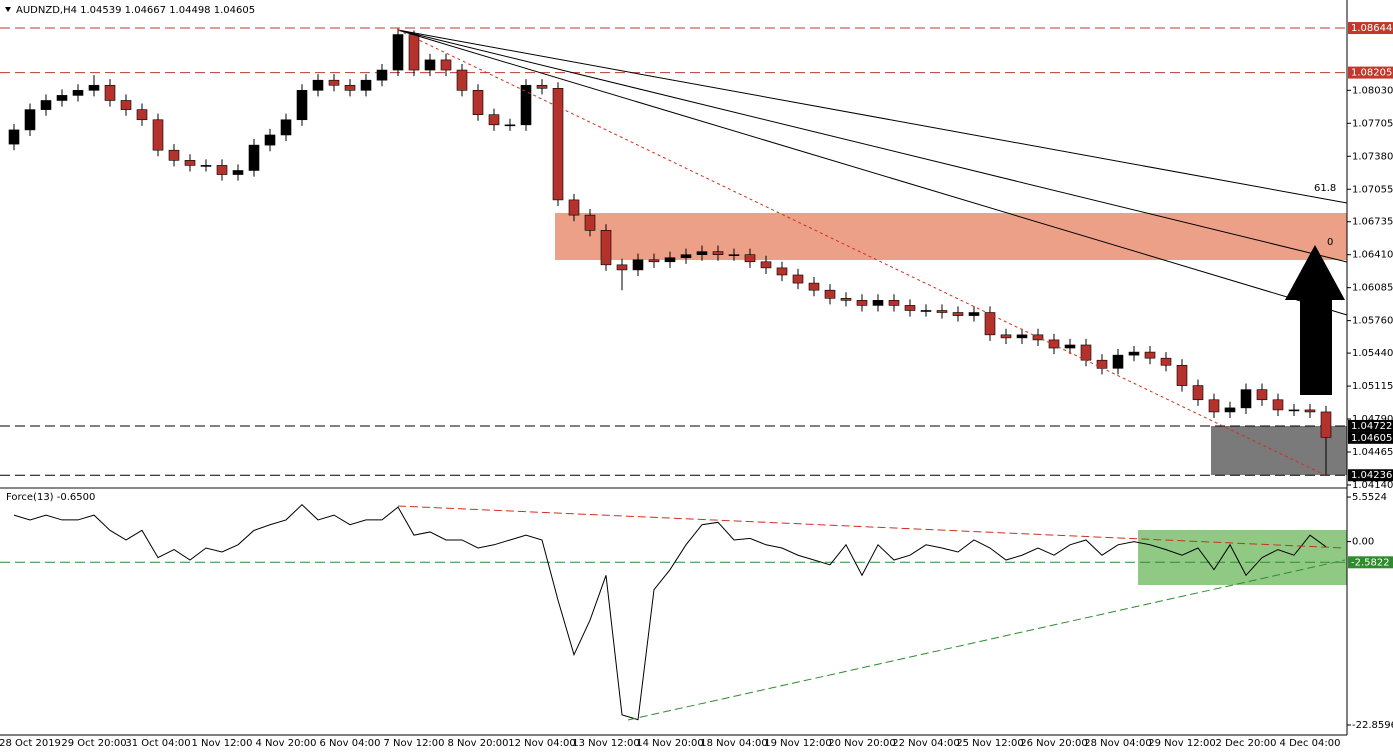 This screenshot has width=1393, height=753. What do you see at coordinates (30, 743) in the screenshot?
I see `x-tick-label: 28 Oct 2019` at bounding box center [30, 743].